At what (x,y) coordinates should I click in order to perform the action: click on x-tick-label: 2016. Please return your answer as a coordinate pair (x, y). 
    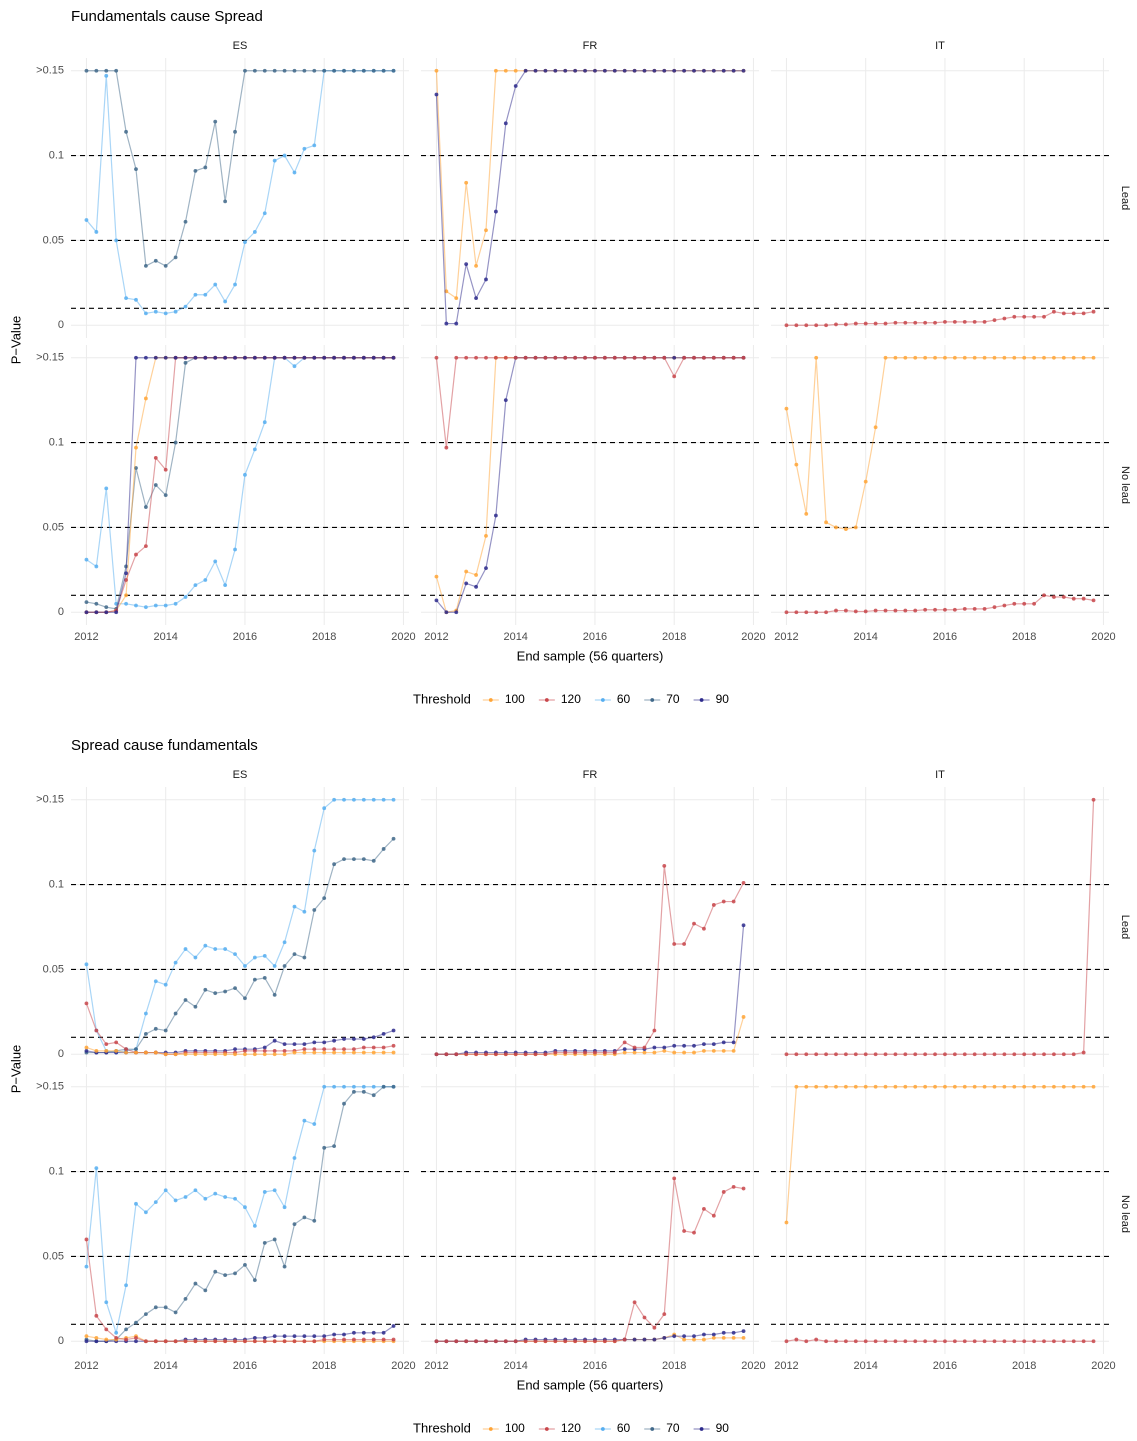
    Looking at the image, I should click on (595, 637).